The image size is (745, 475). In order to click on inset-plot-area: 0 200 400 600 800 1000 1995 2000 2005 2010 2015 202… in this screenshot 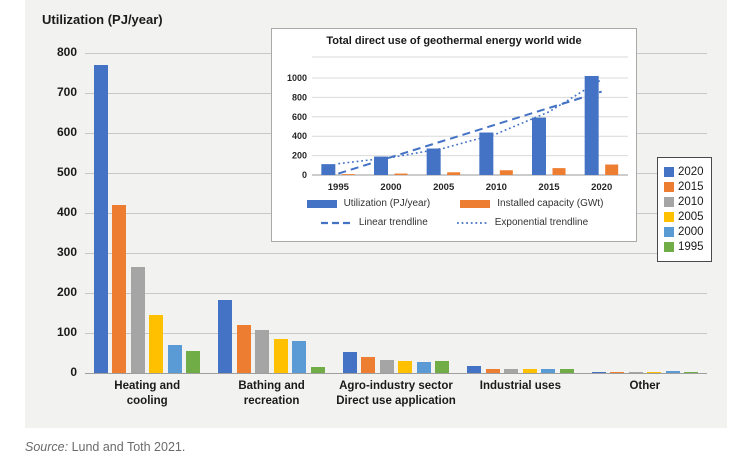, I will do `click(457, 124)`.